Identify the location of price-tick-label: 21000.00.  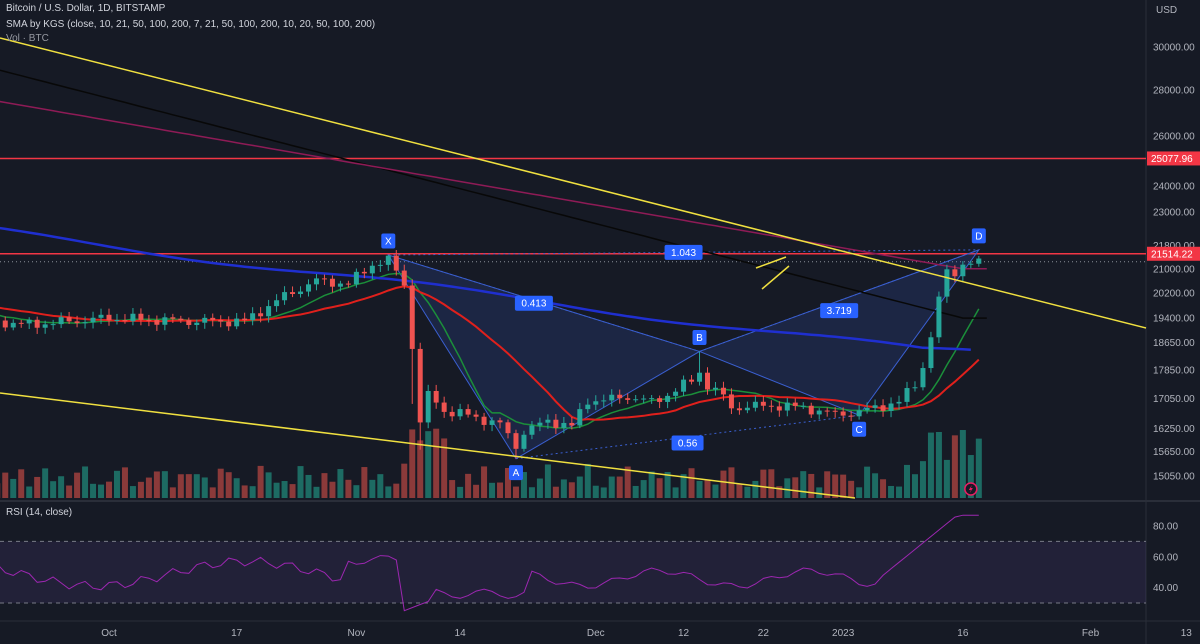
(1174, 269).